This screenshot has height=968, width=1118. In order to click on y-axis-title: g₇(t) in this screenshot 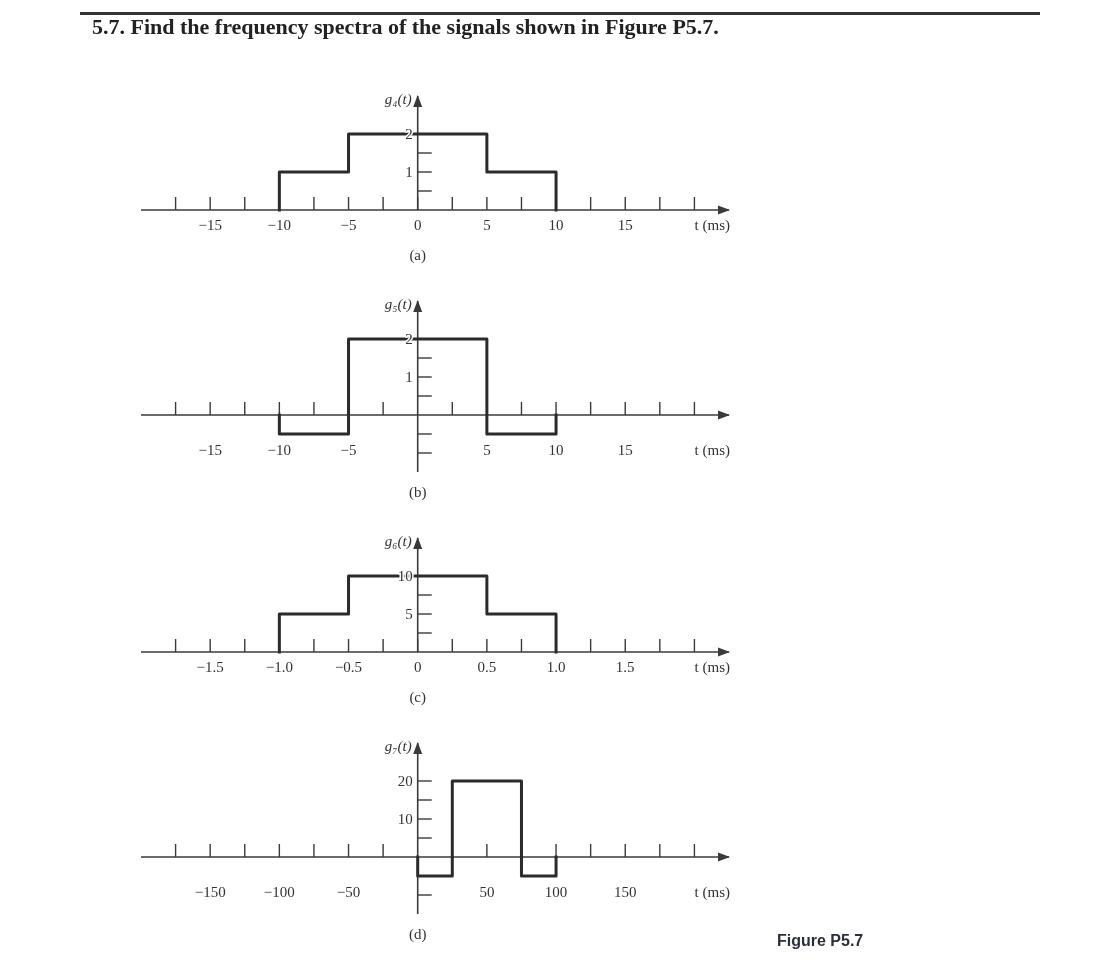, I will do `click(398, 746)`.